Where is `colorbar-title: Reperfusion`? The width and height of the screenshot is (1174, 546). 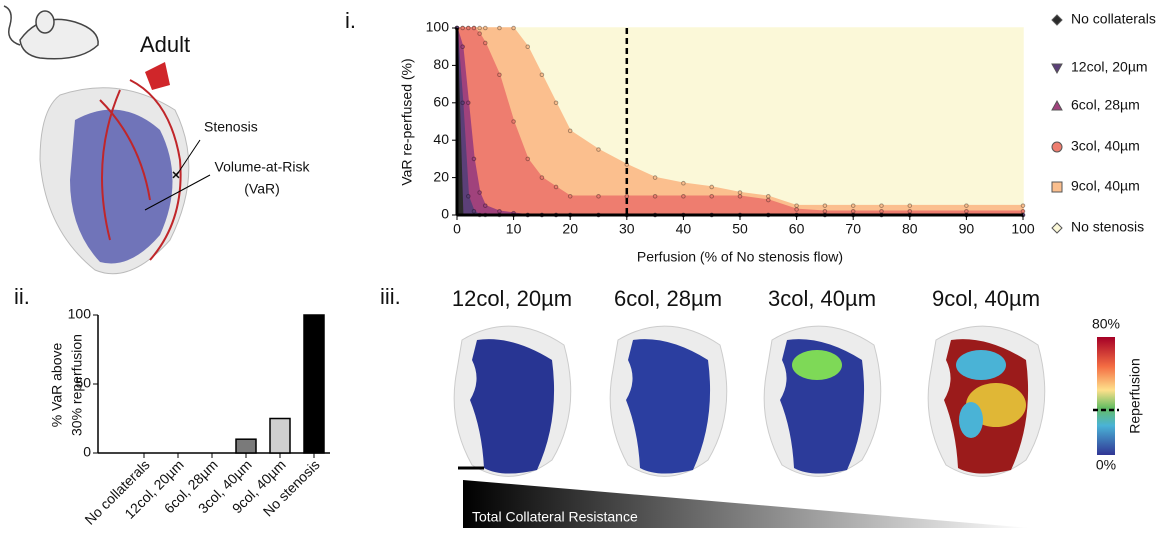 colorbar-title: Reperfusion is located at coordinates (1135, 396).